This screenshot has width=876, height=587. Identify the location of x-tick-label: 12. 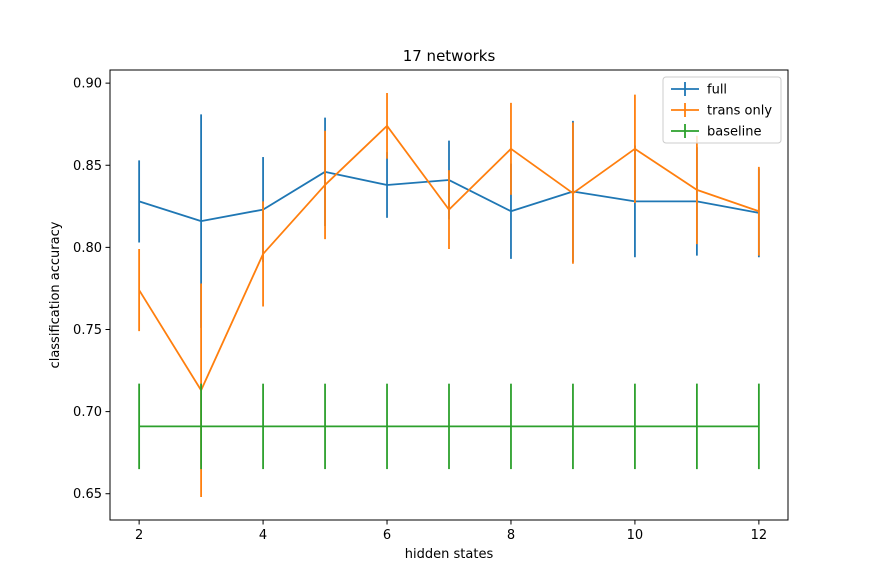
(759, 535).